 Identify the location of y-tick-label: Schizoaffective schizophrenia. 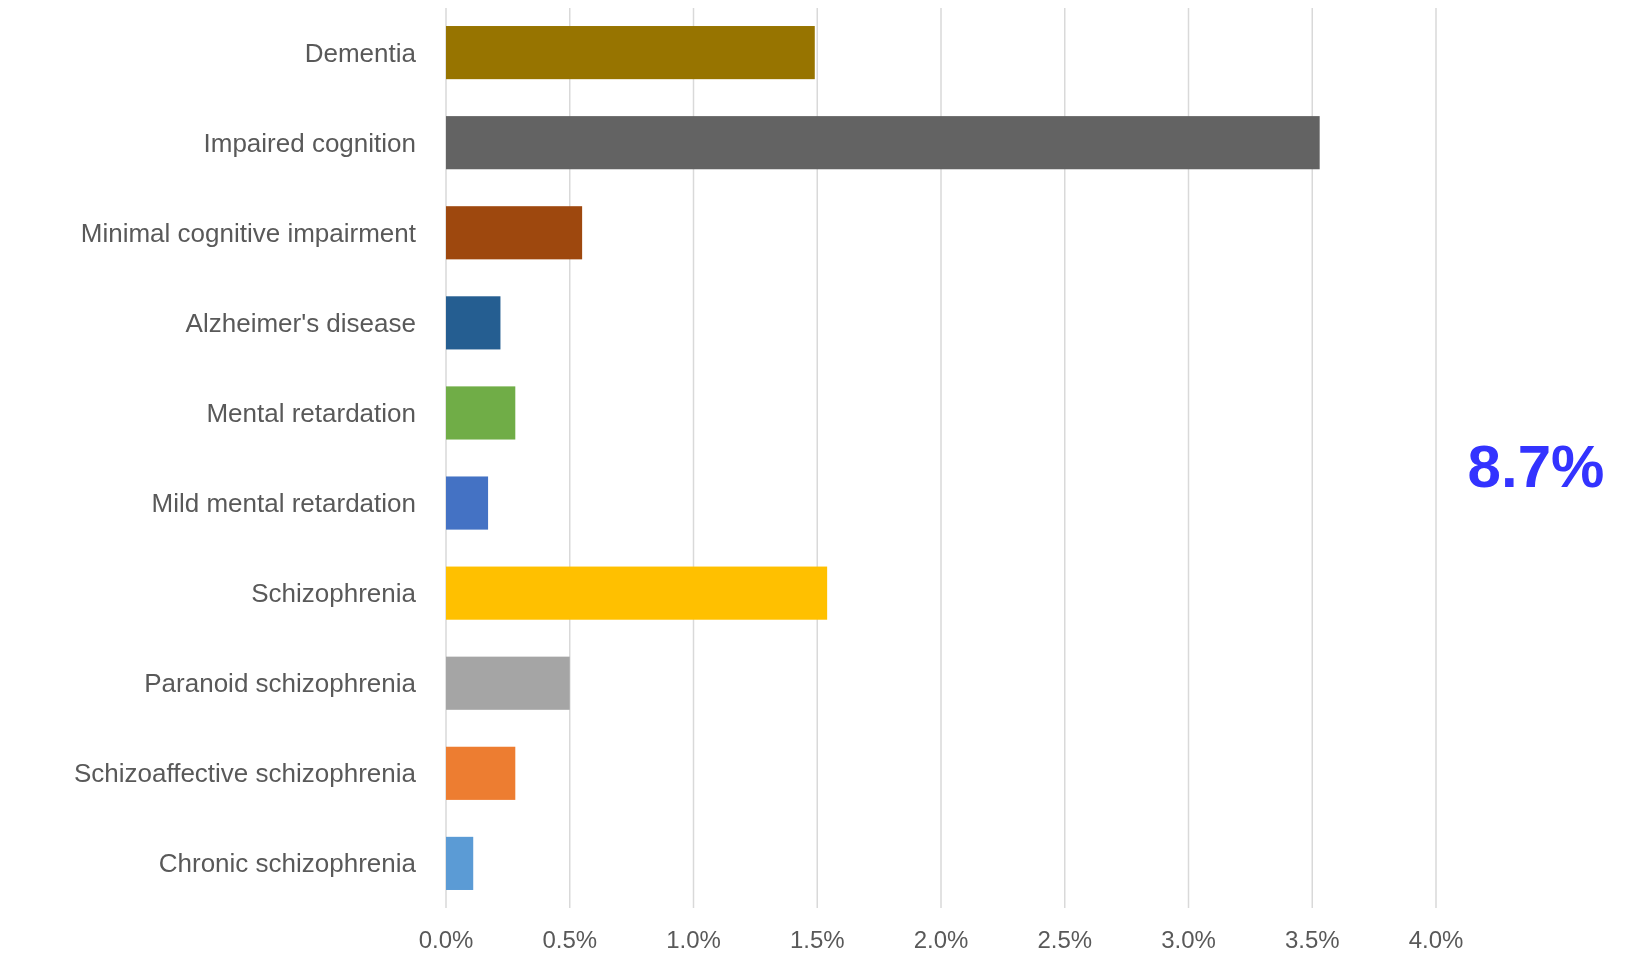
(245, 773).